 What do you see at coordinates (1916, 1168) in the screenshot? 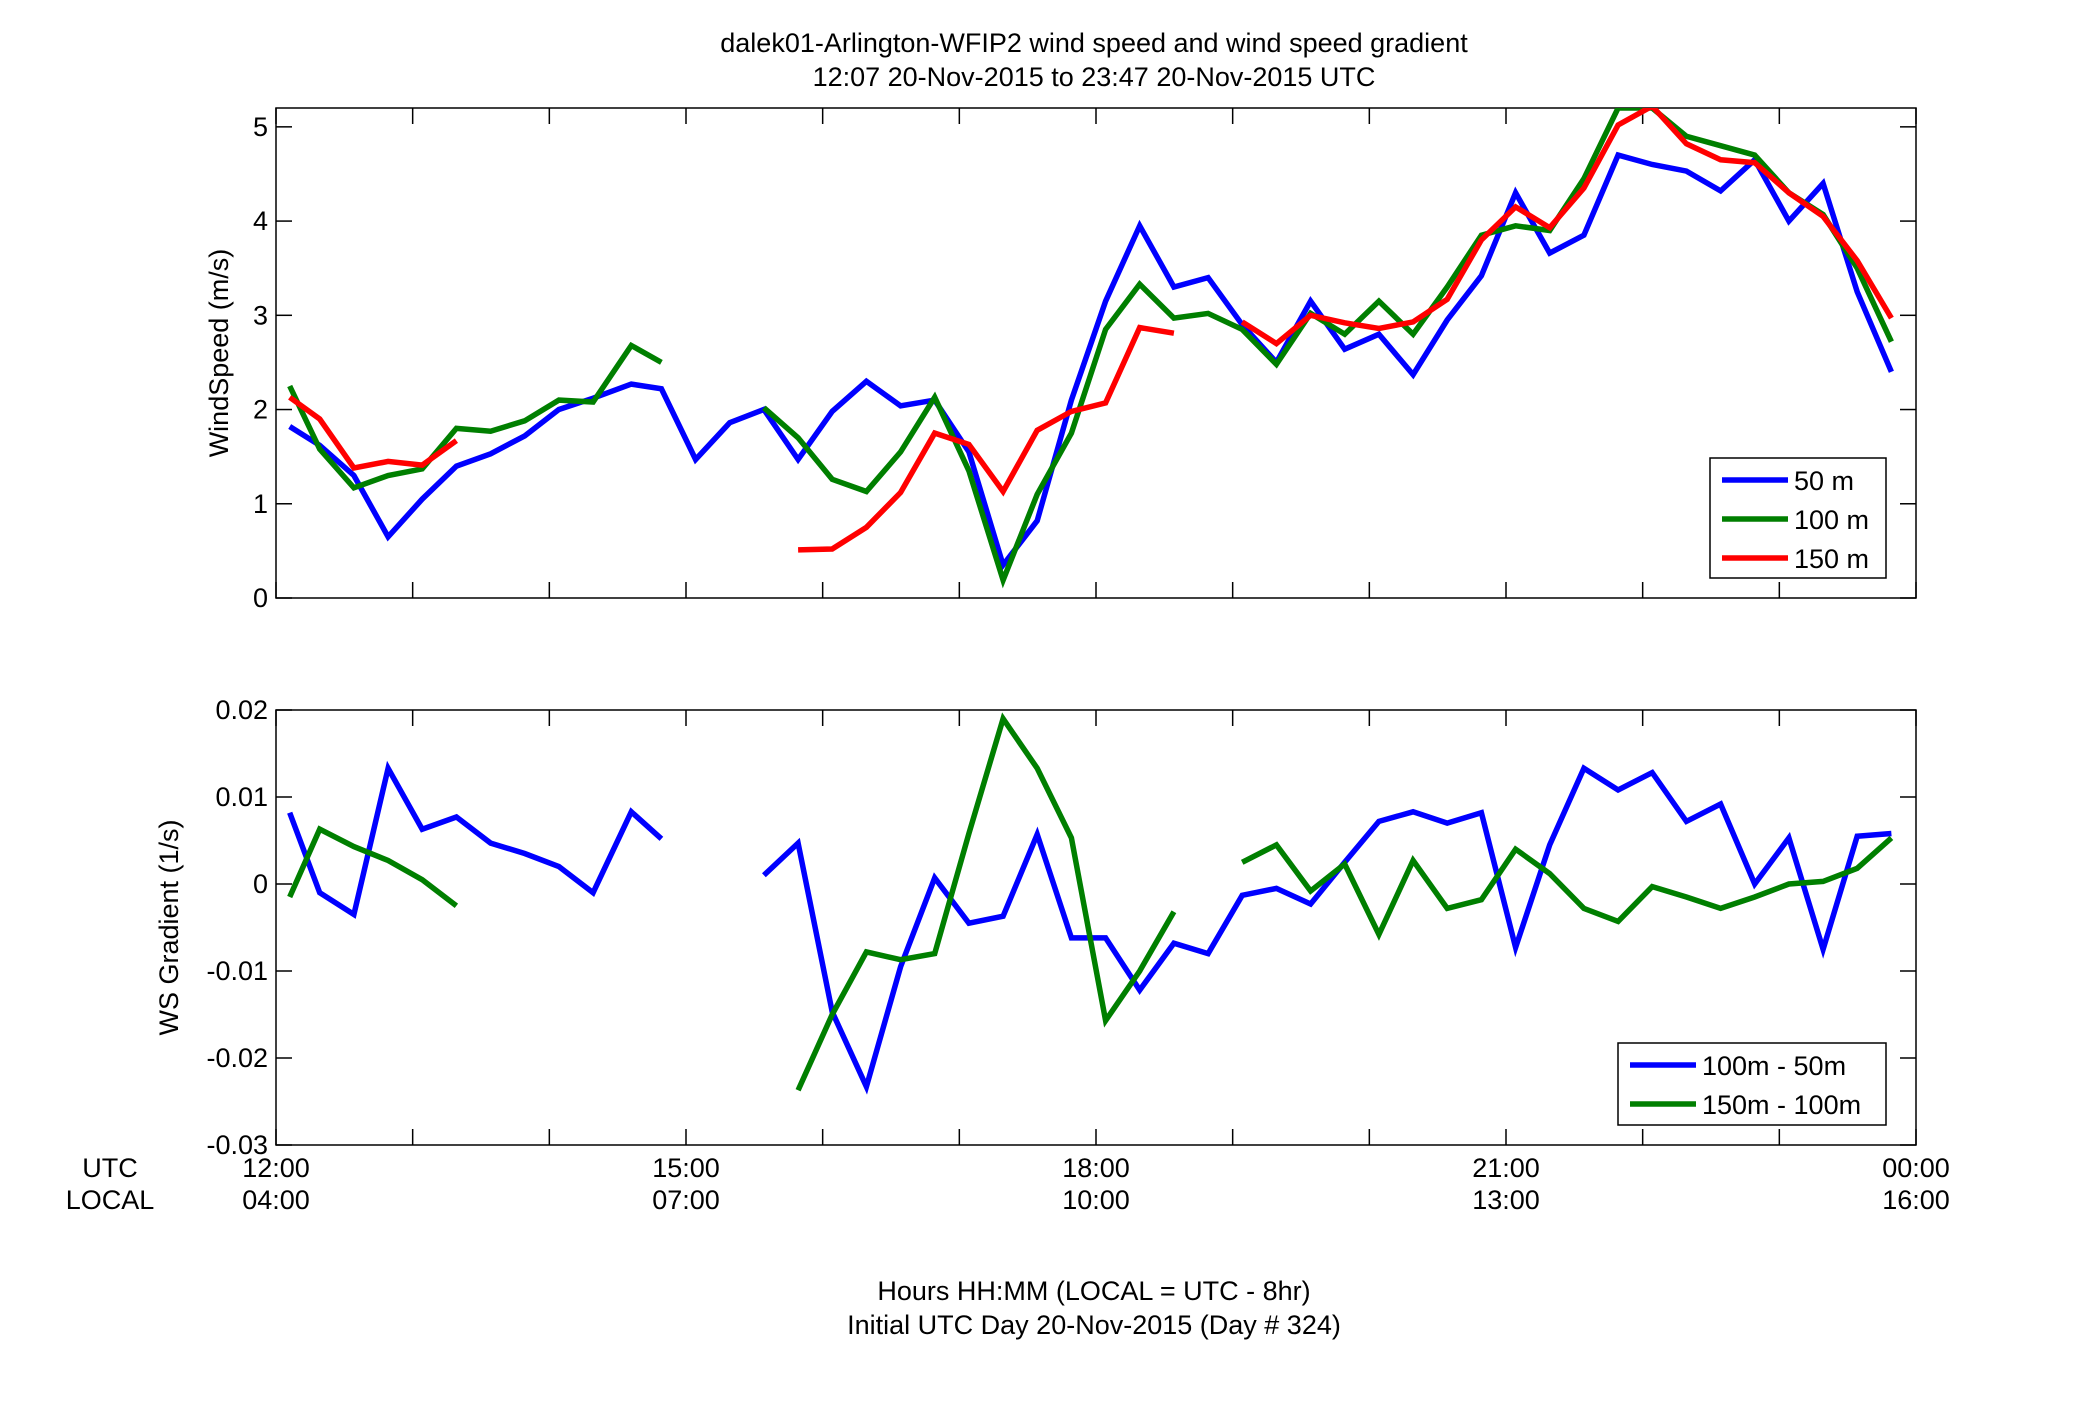
I see `x-tick-label-utc: 00:00` at bounding box center [1916, 1168].